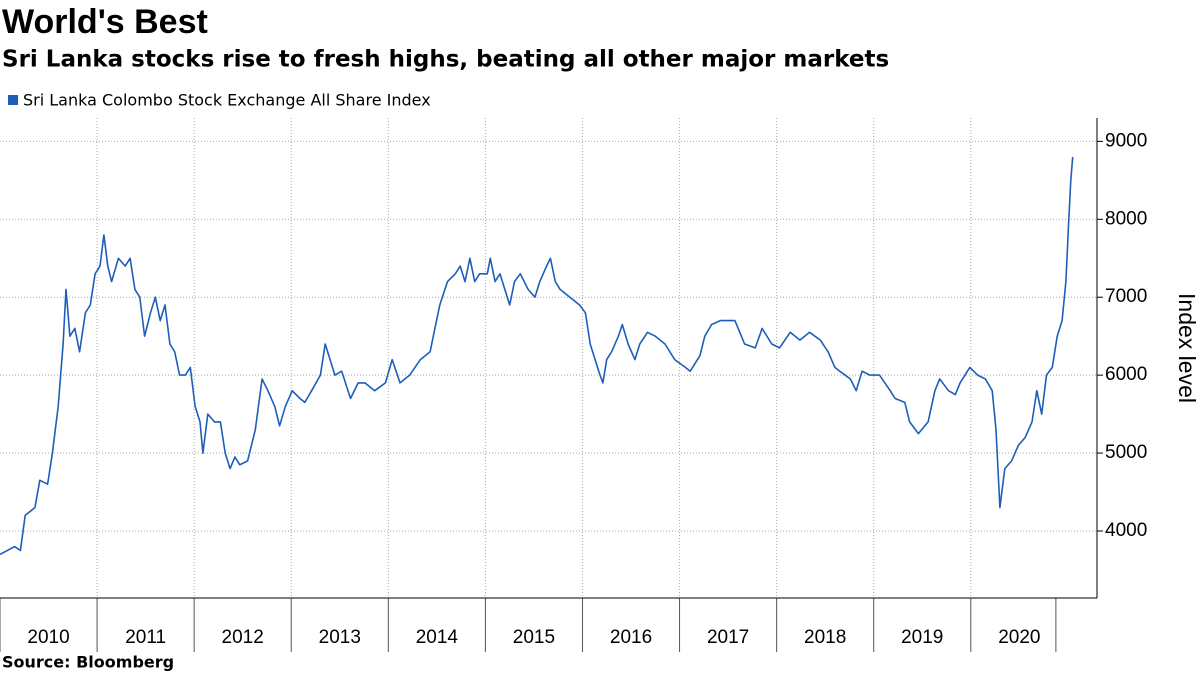 The height and width of the screenshot is (675, 1200). I want to click on x-tick-label: 2010, so click(48, 637).